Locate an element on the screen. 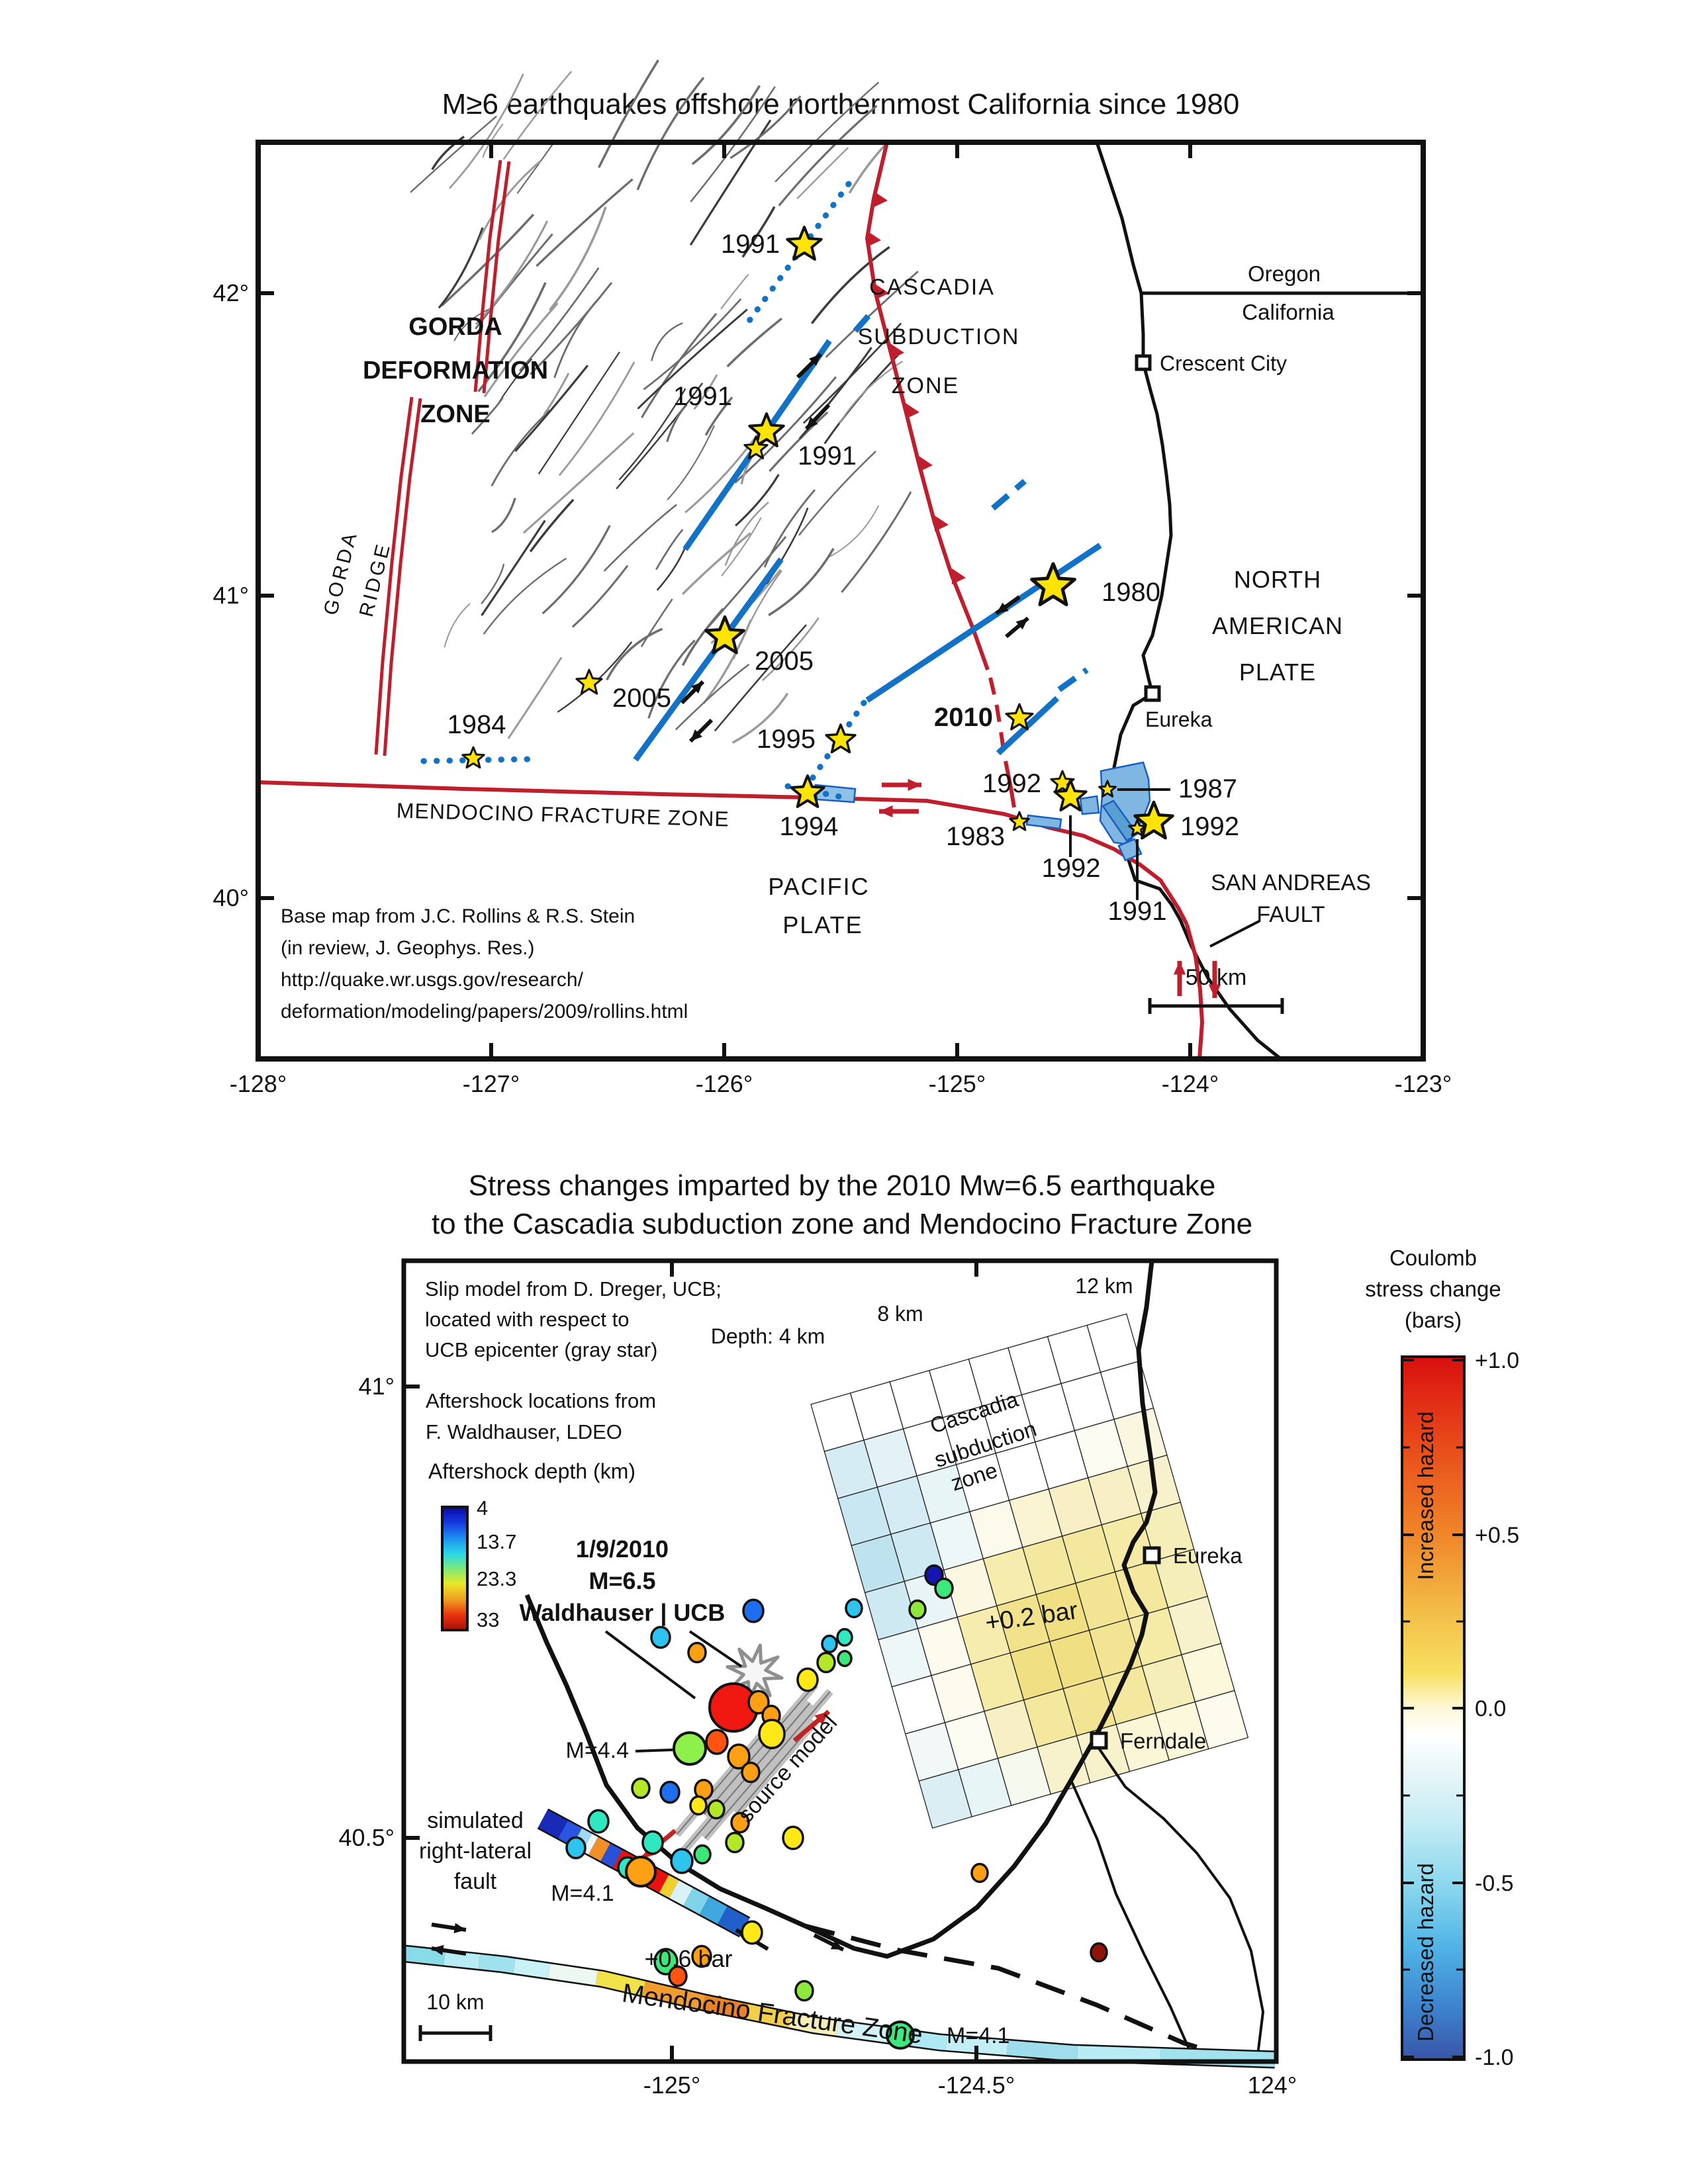  region-label: 10 km is located at coordinates (455, 2002).